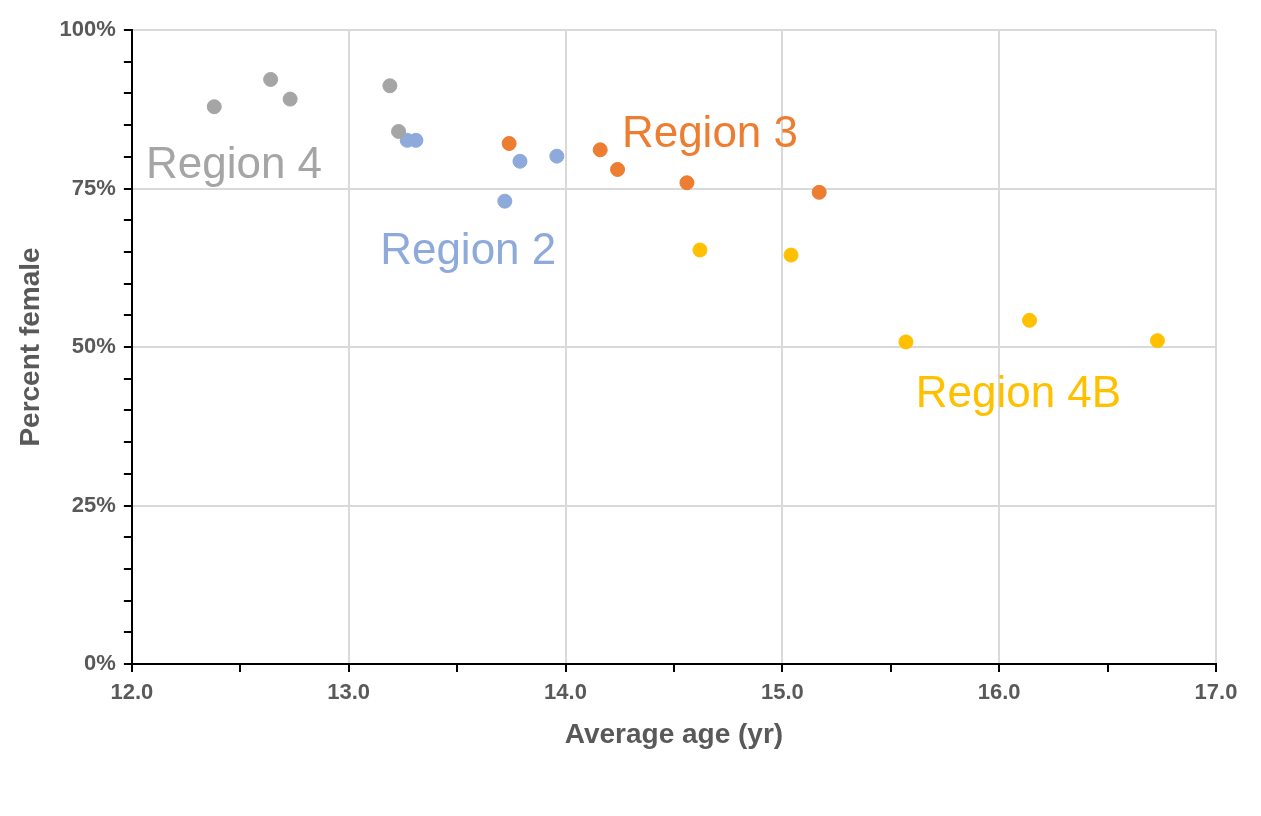  I want to click on x-tick-label: 17.0, so click(1216, 692).